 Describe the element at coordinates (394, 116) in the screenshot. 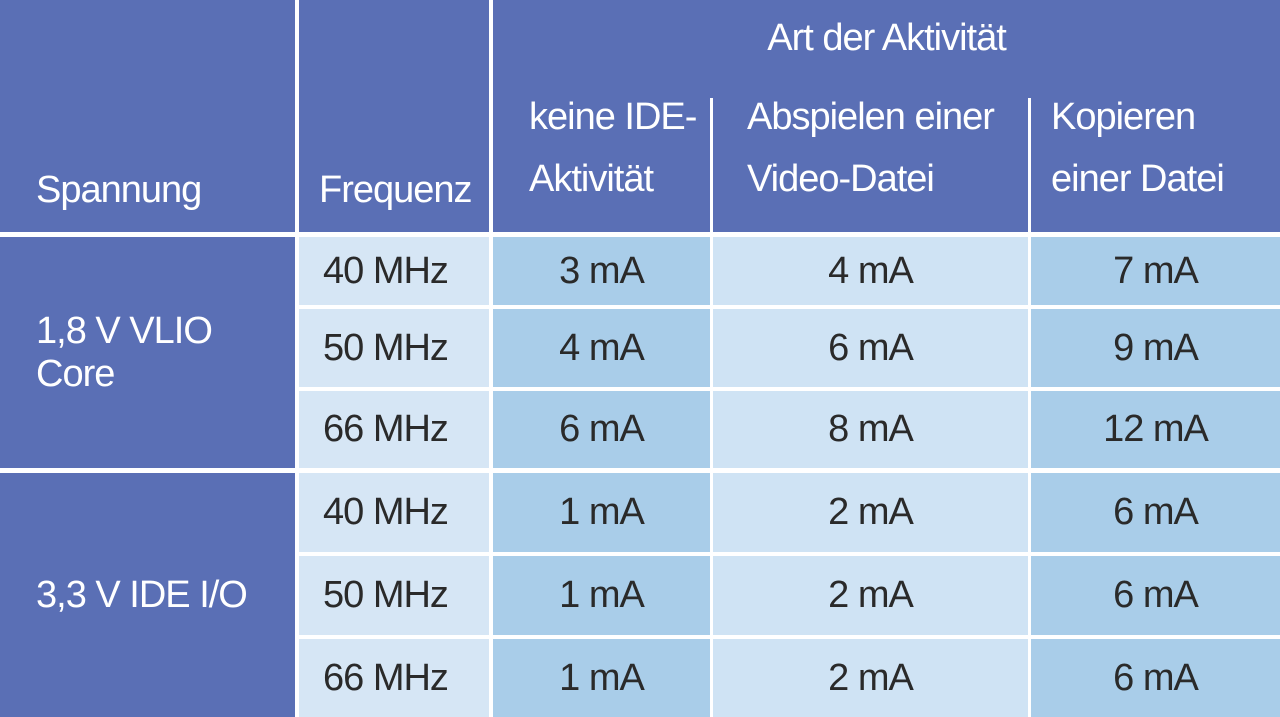

I see `header-frequenz: Frequenz` at that location.